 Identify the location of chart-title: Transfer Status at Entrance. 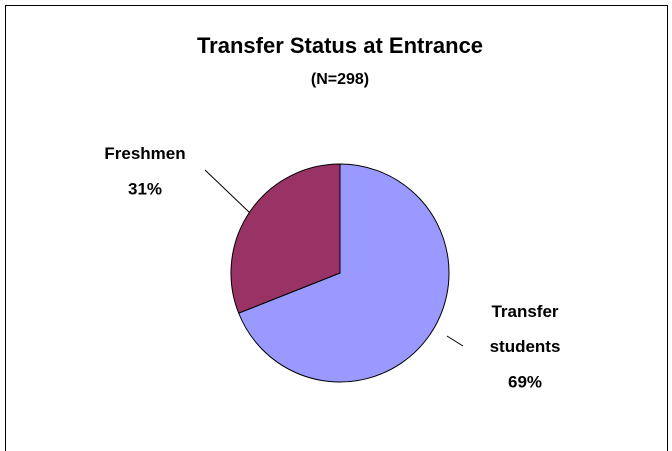
(340, 45).